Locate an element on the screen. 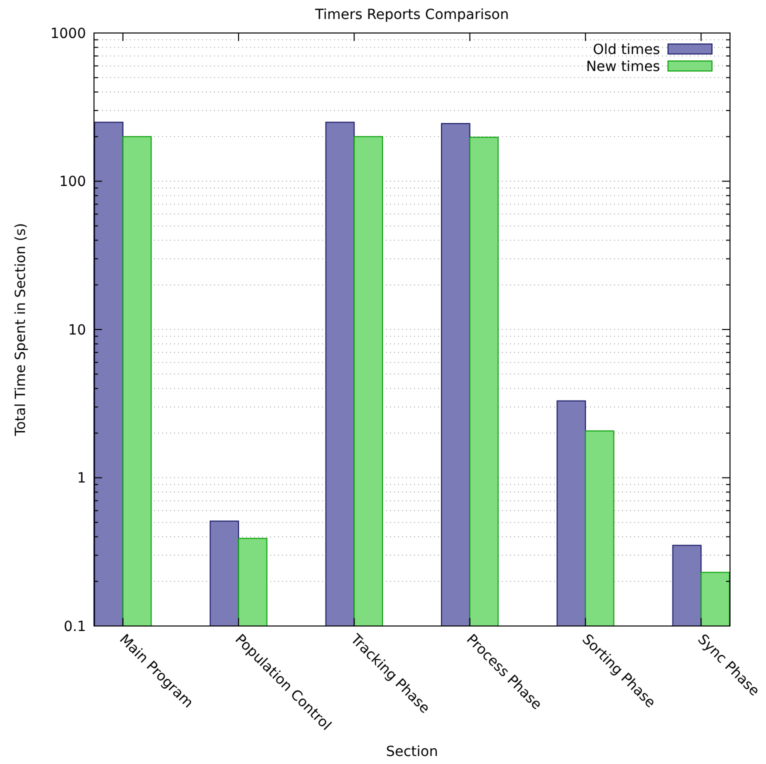 This screenshot has width=766, height=764. legend-label: New times is located at coordinates (623, 66).